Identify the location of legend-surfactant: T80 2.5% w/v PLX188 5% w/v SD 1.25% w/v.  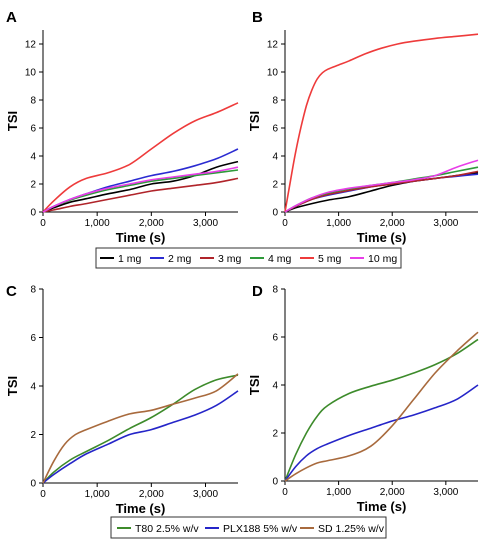
(248, 527).